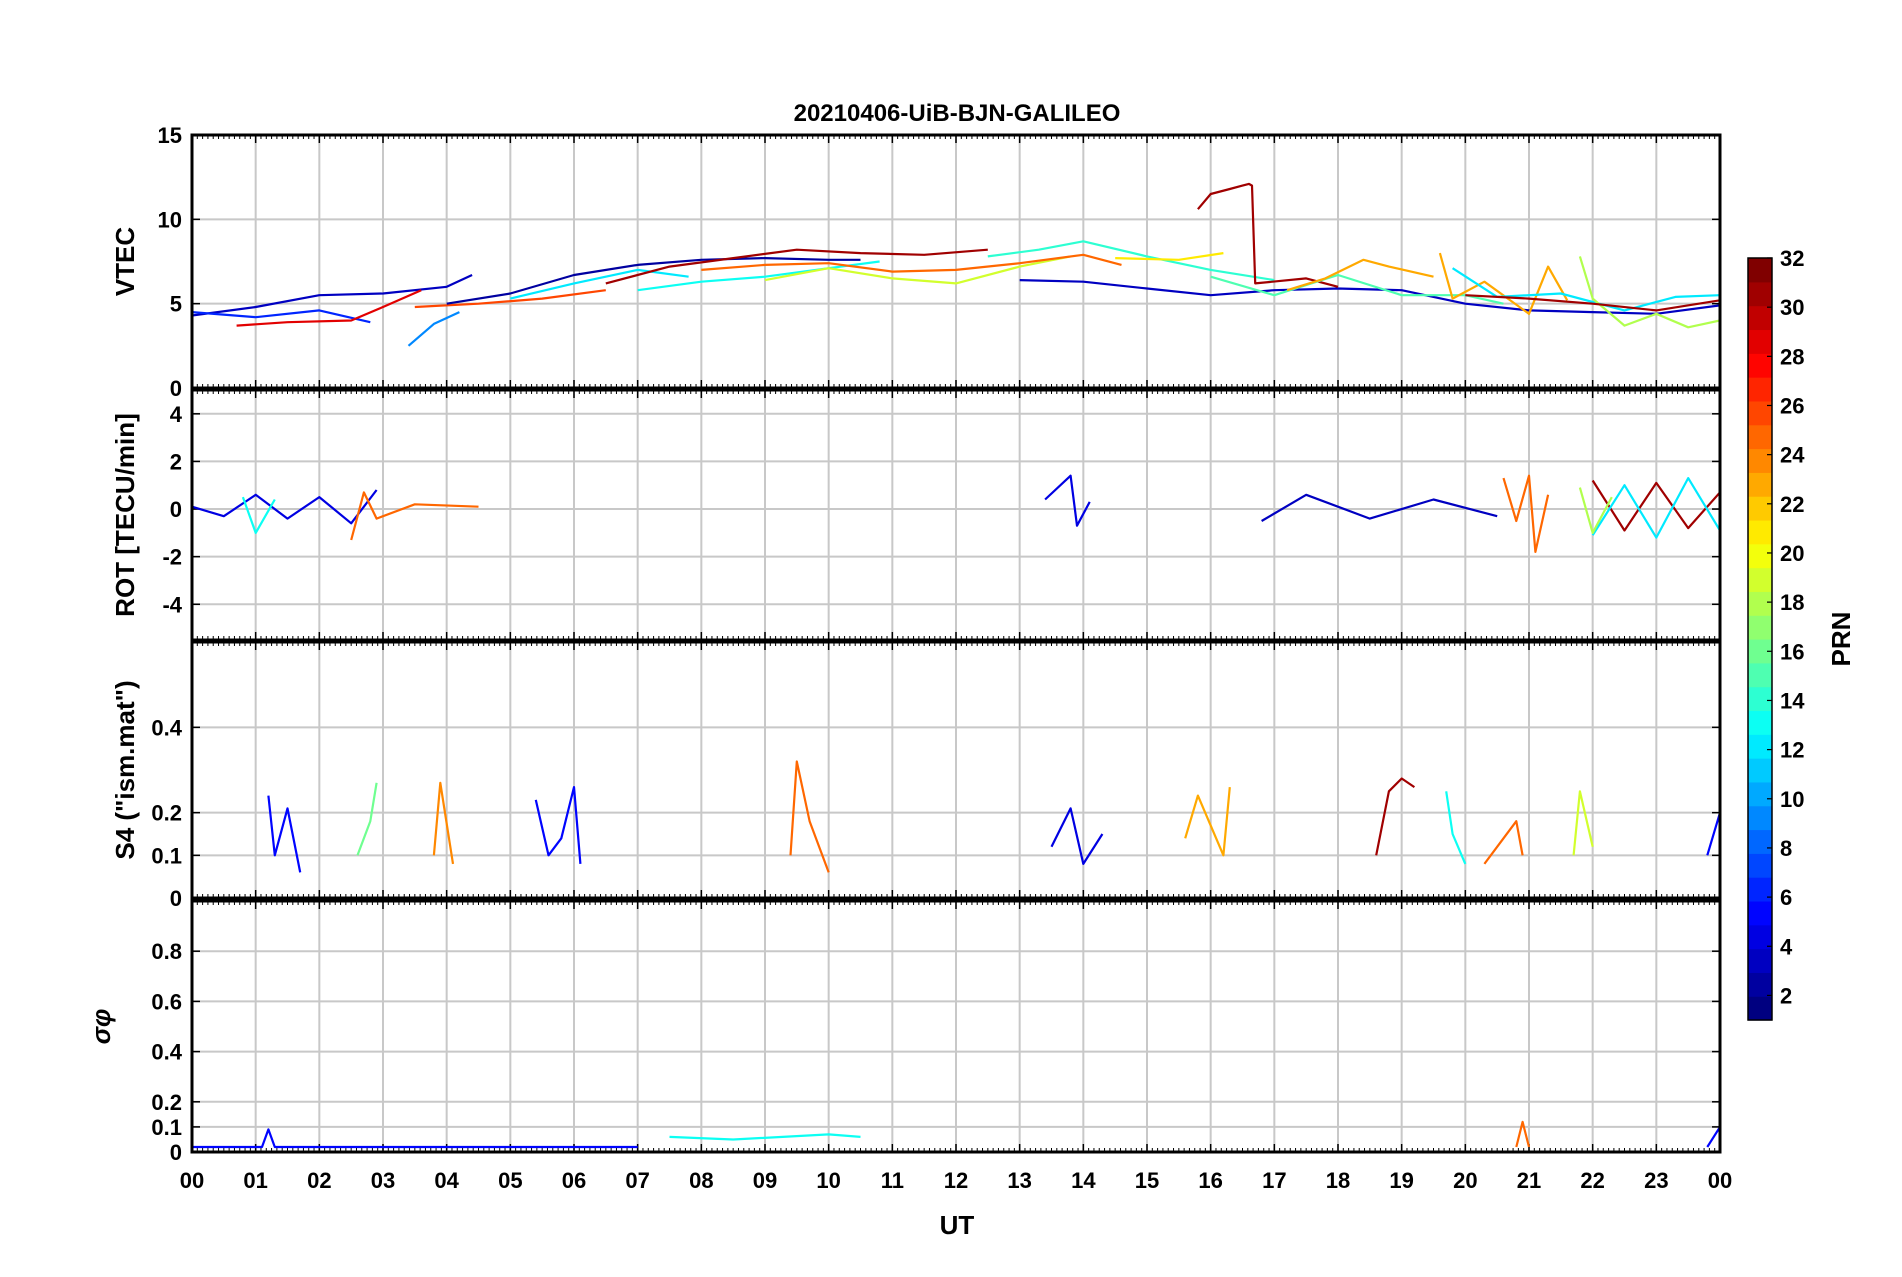 This screenshot has width=1902, height=1277. I want to click on x-tick-label: 10, so click(828, 1180).